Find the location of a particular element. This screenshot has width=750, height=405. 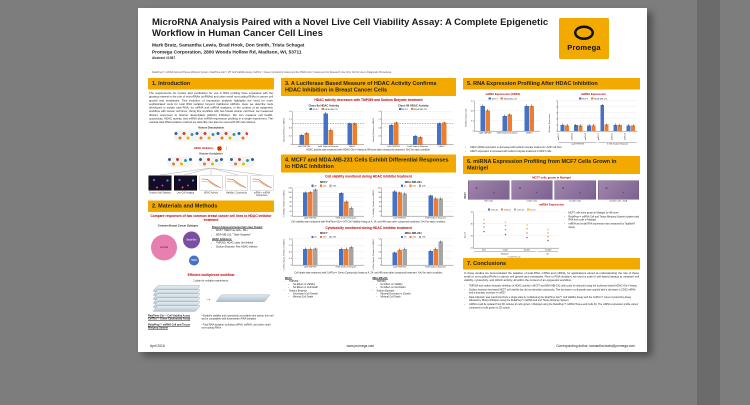

x-category-label: miR-23 is located at coordinates (625, 136).